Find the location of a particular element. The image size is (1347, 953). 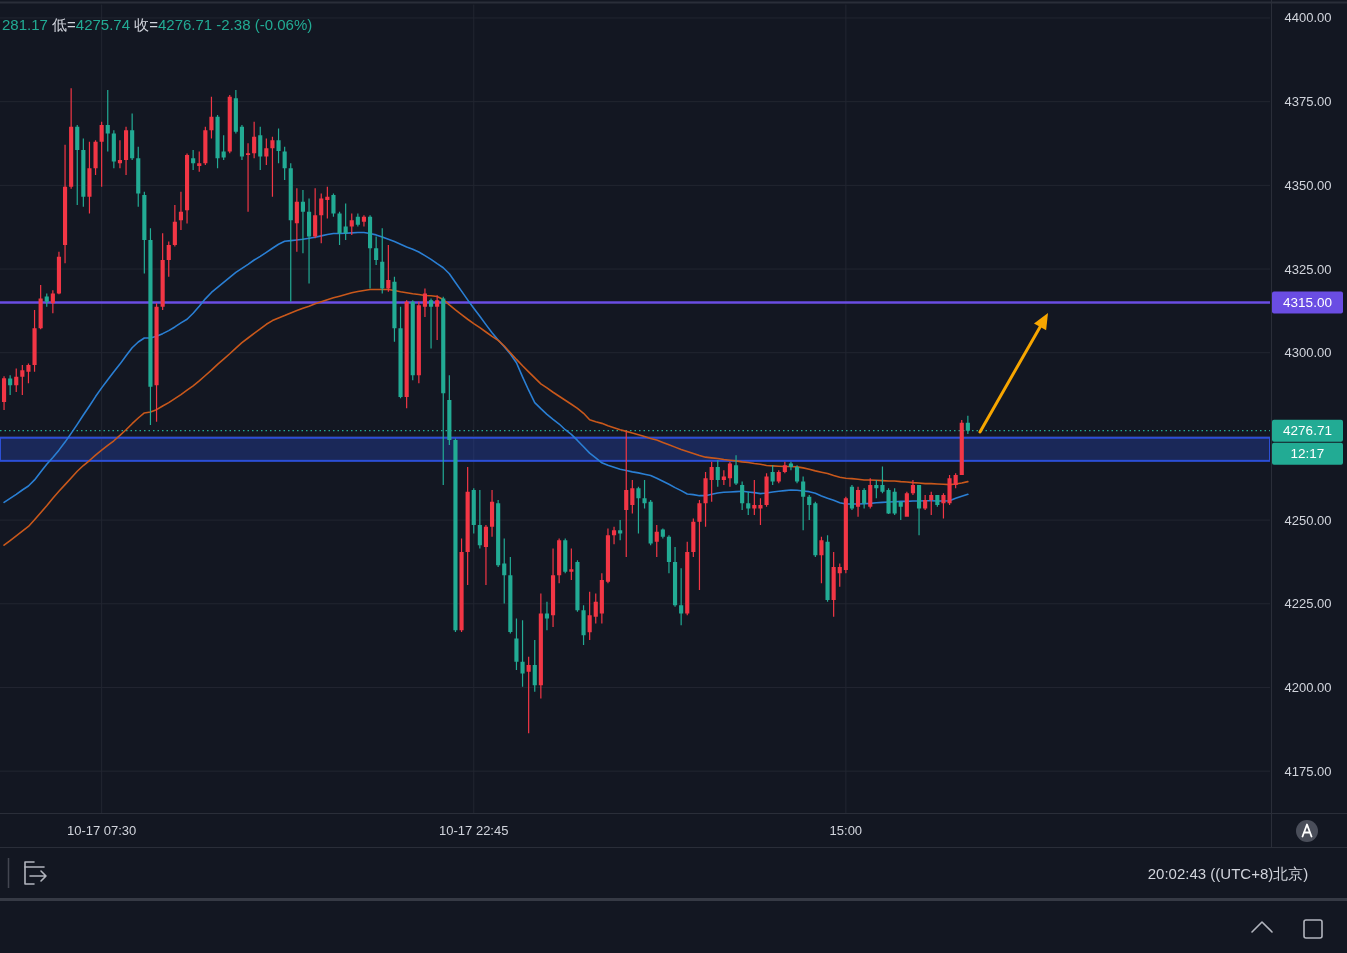

y-tick-label: 4300.00 is located at coordinates (1308, 353).